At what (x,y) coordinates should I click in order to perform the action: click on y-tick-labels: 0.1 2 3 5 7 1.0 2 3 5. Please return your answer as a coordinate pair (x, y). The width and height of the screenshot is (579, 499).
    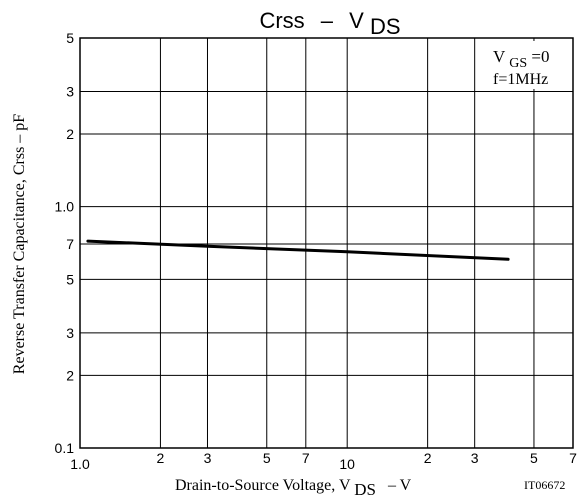
    Looking at the image, I should click on (65, 243).